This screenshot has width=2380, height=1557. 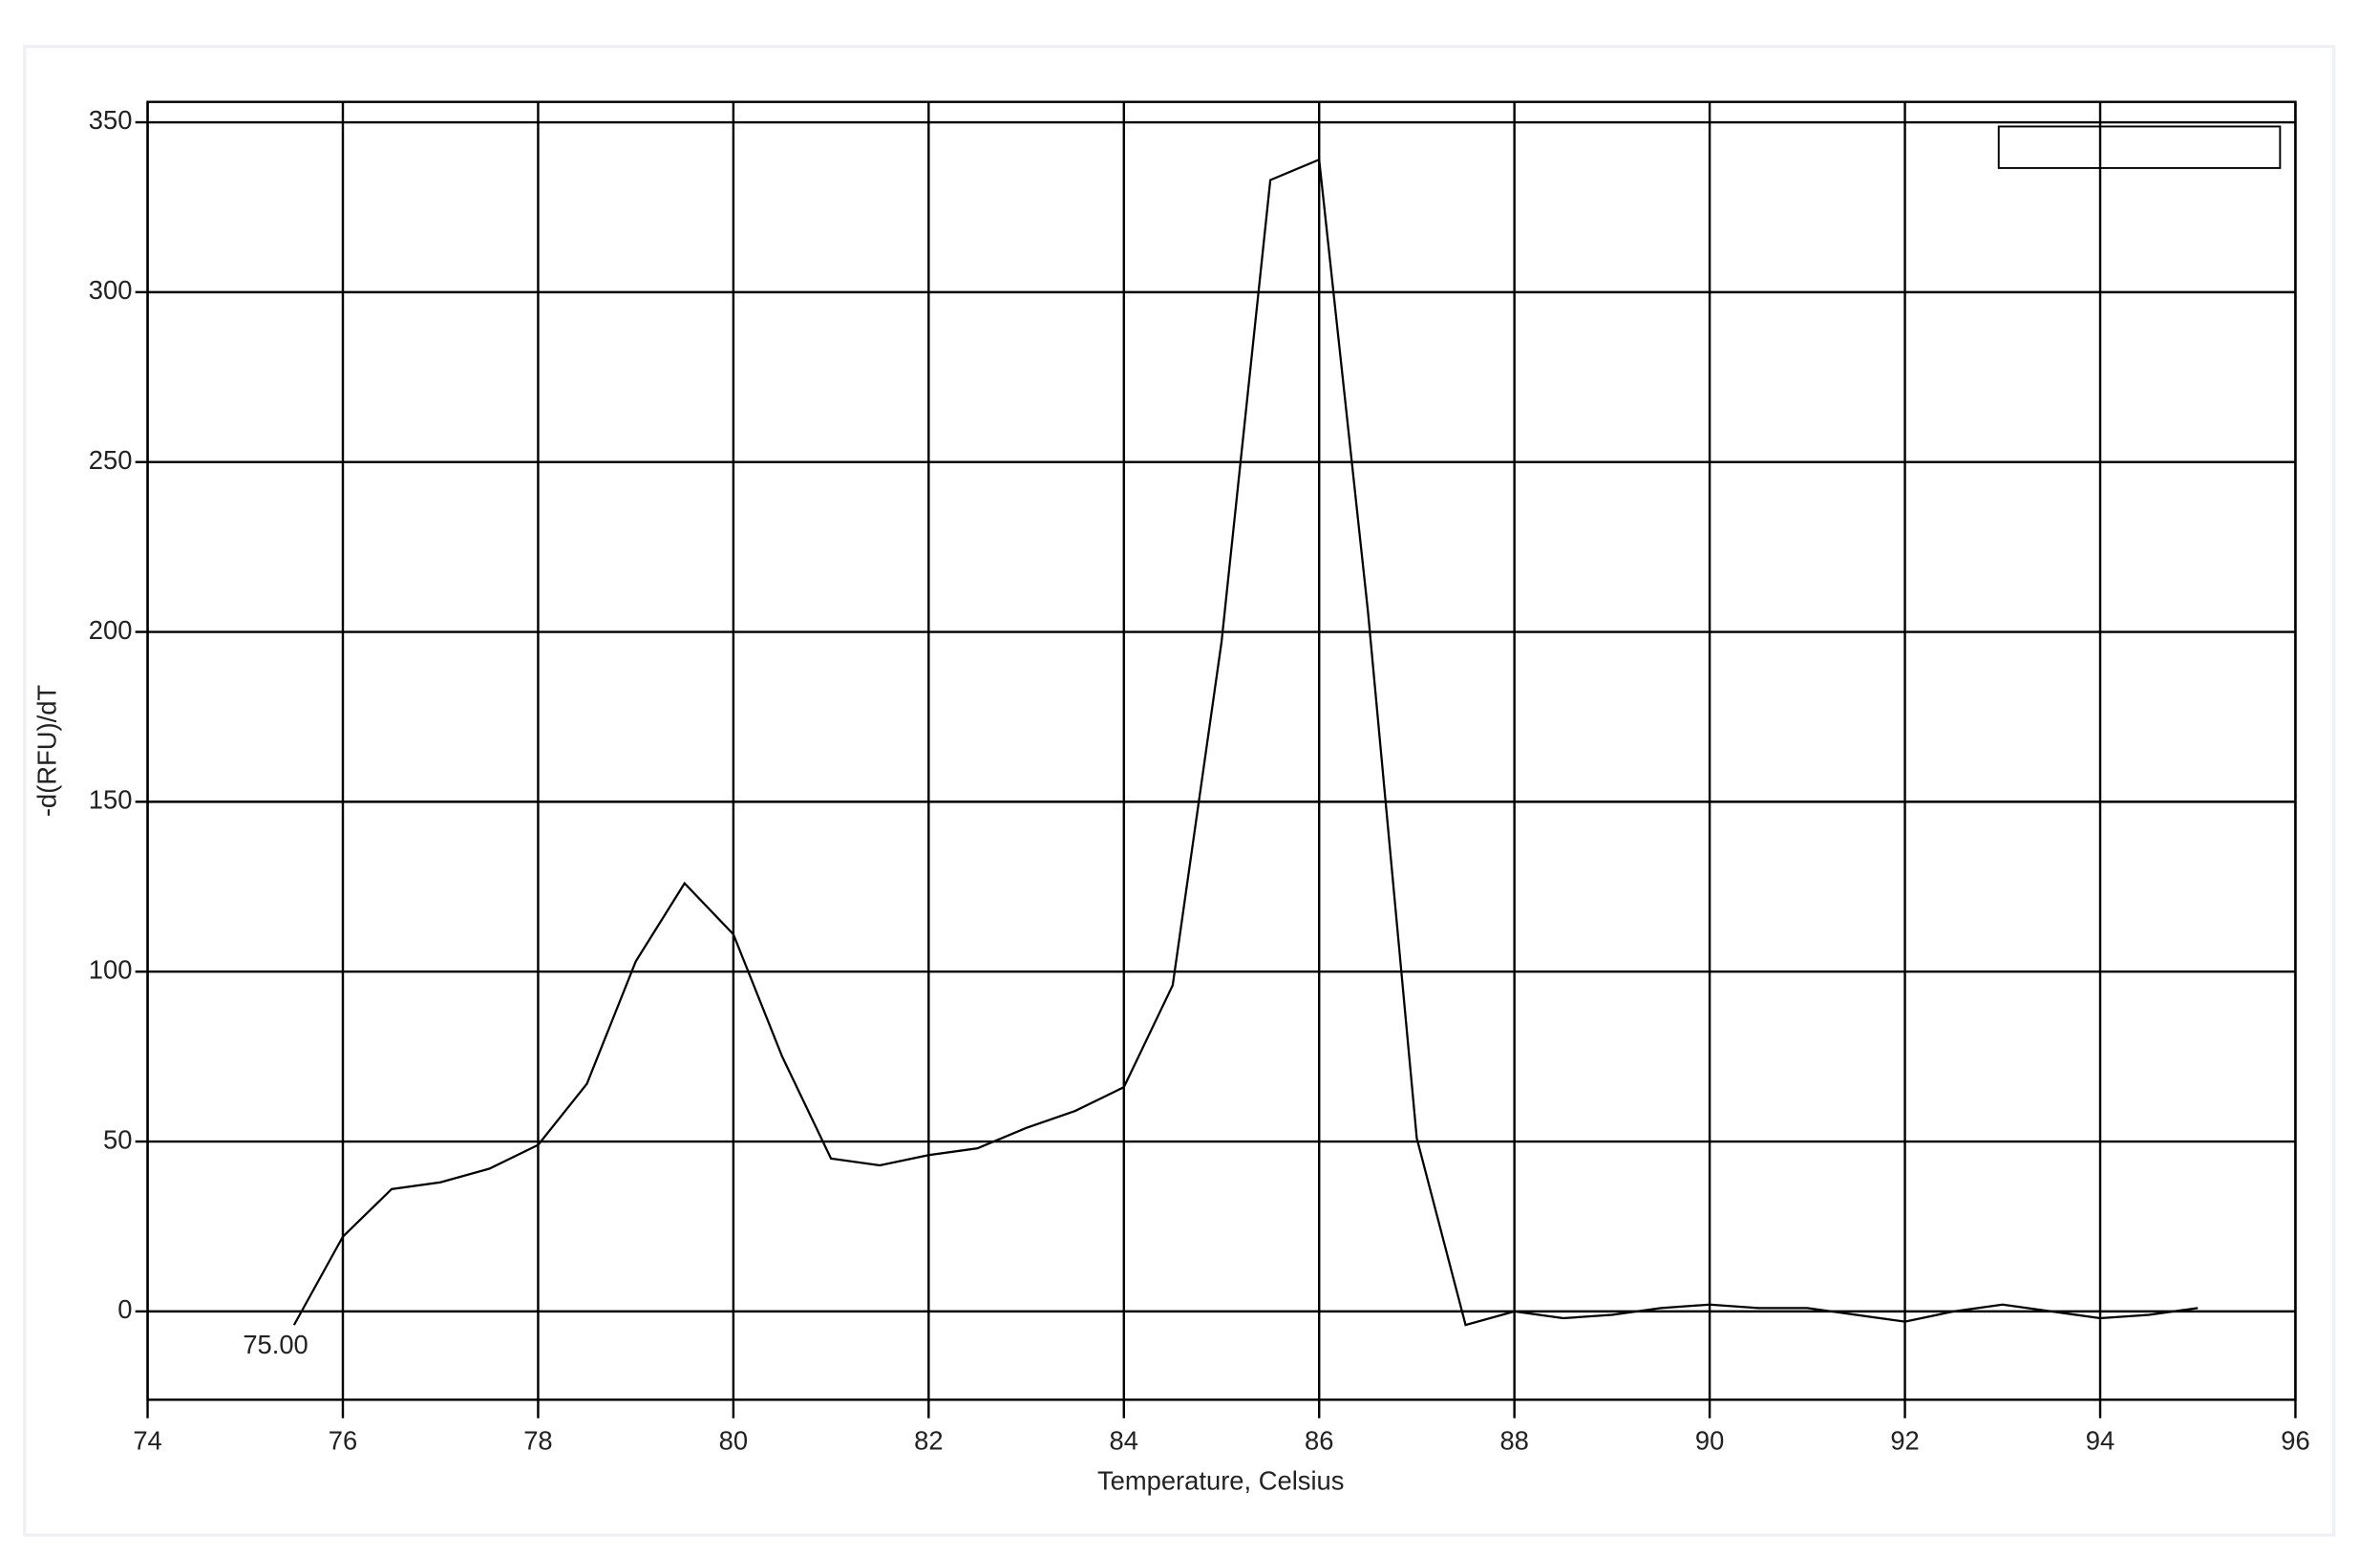 I want to click on y-tick-label: 250, so click(x=111, y=460).